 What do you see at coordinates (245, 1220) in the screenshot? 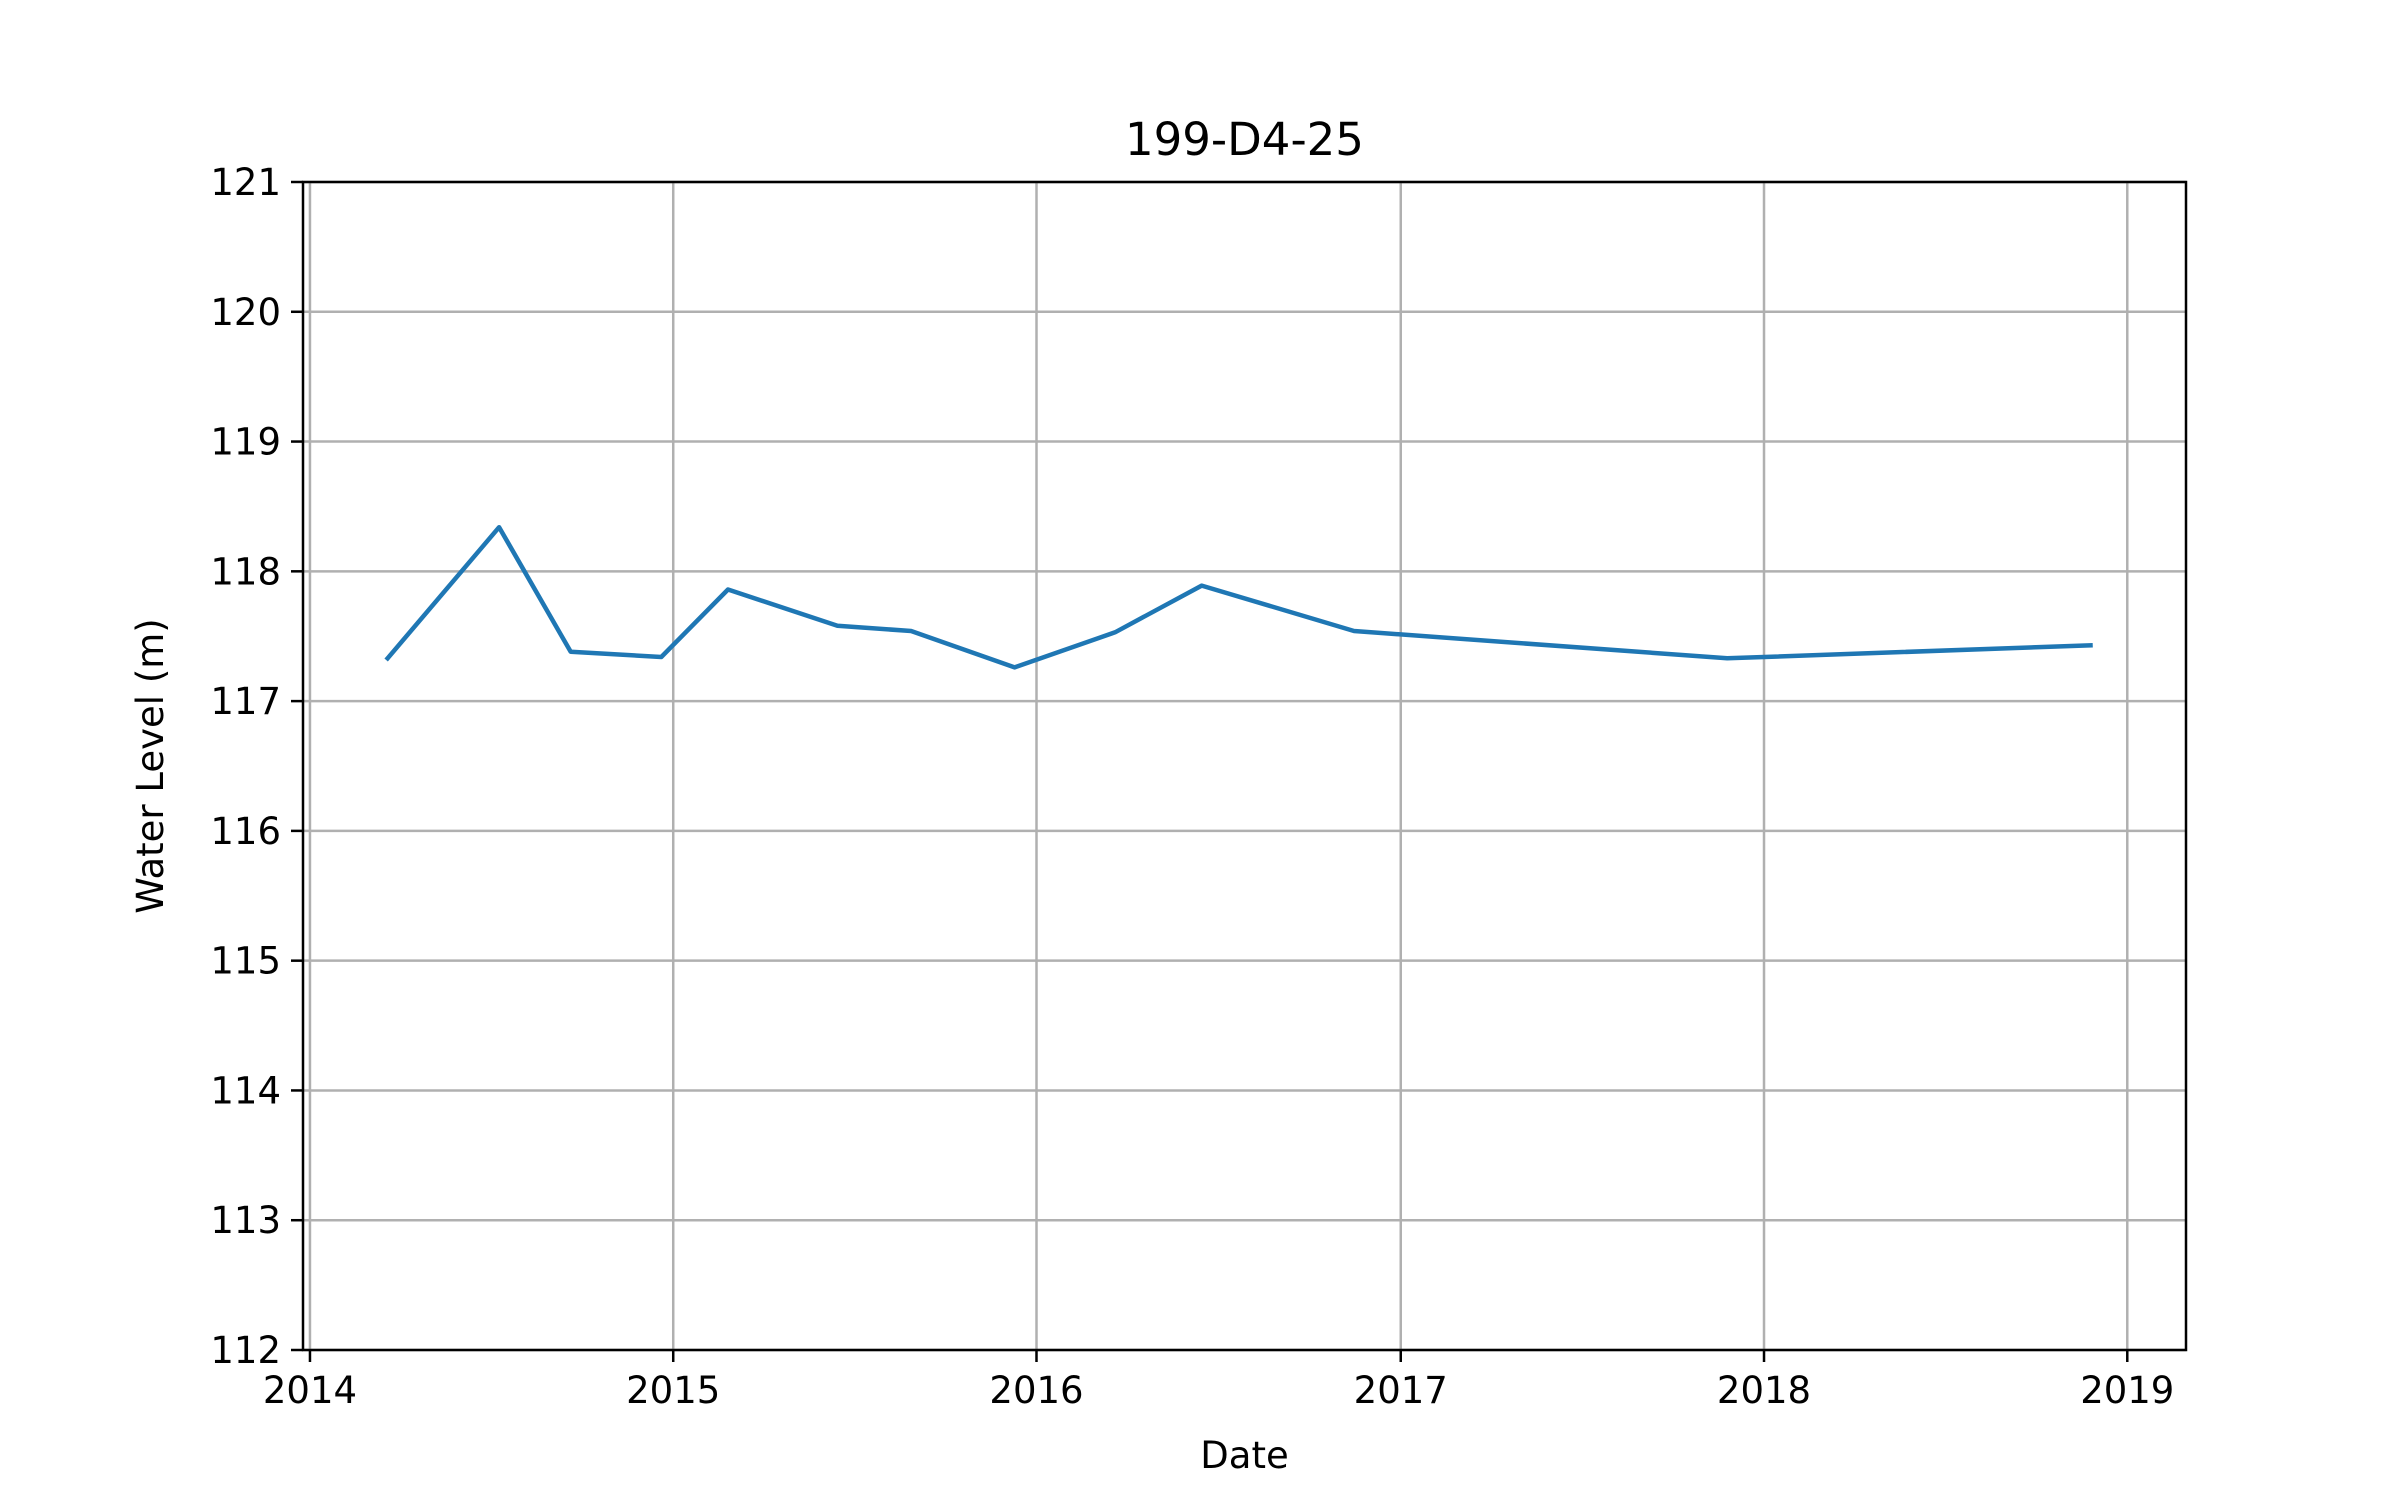
I see `y-tick-label: 113` at bounding box center [245, 1220].